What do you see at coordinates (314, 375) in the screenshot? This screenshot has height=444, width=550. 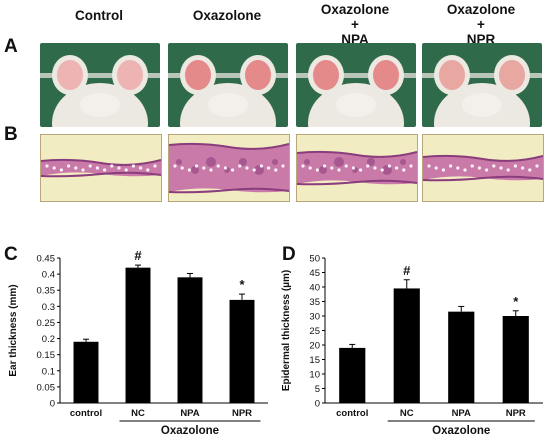 I see `y-tick-label: 10` at bounding box center [314, 375].